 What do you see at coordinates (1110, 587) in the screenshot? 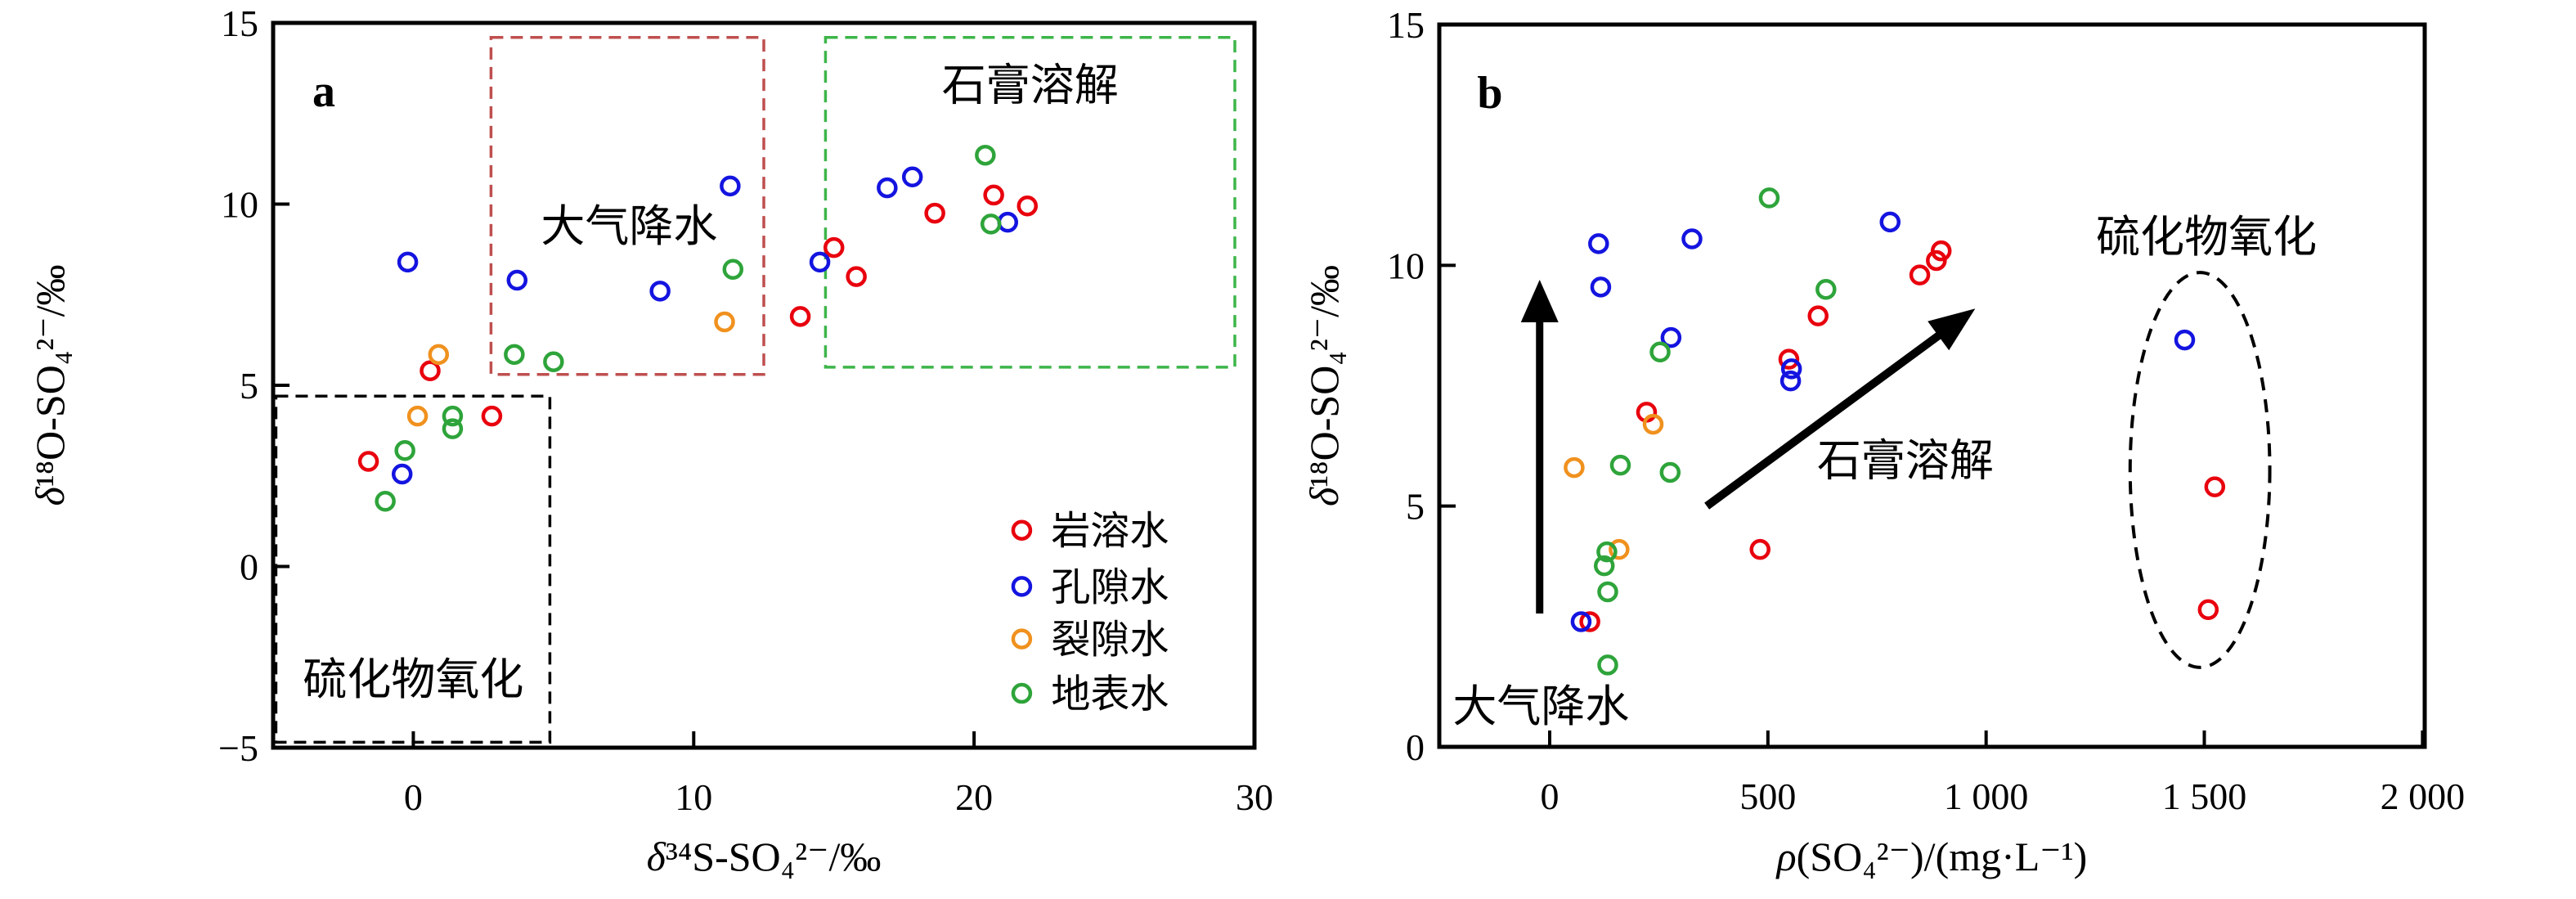
I see `legend-label-1: 孔隙水` at bounding box center [1110, 587].